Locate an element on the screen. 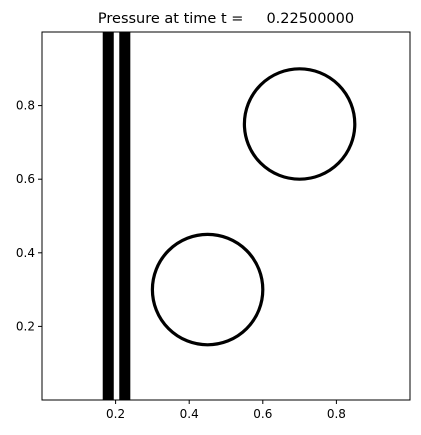 The width and height of the screenshot is (421, 435). x-axis: 0.2 0.4 0.6 0.8 is located at coordinates (226, 410).